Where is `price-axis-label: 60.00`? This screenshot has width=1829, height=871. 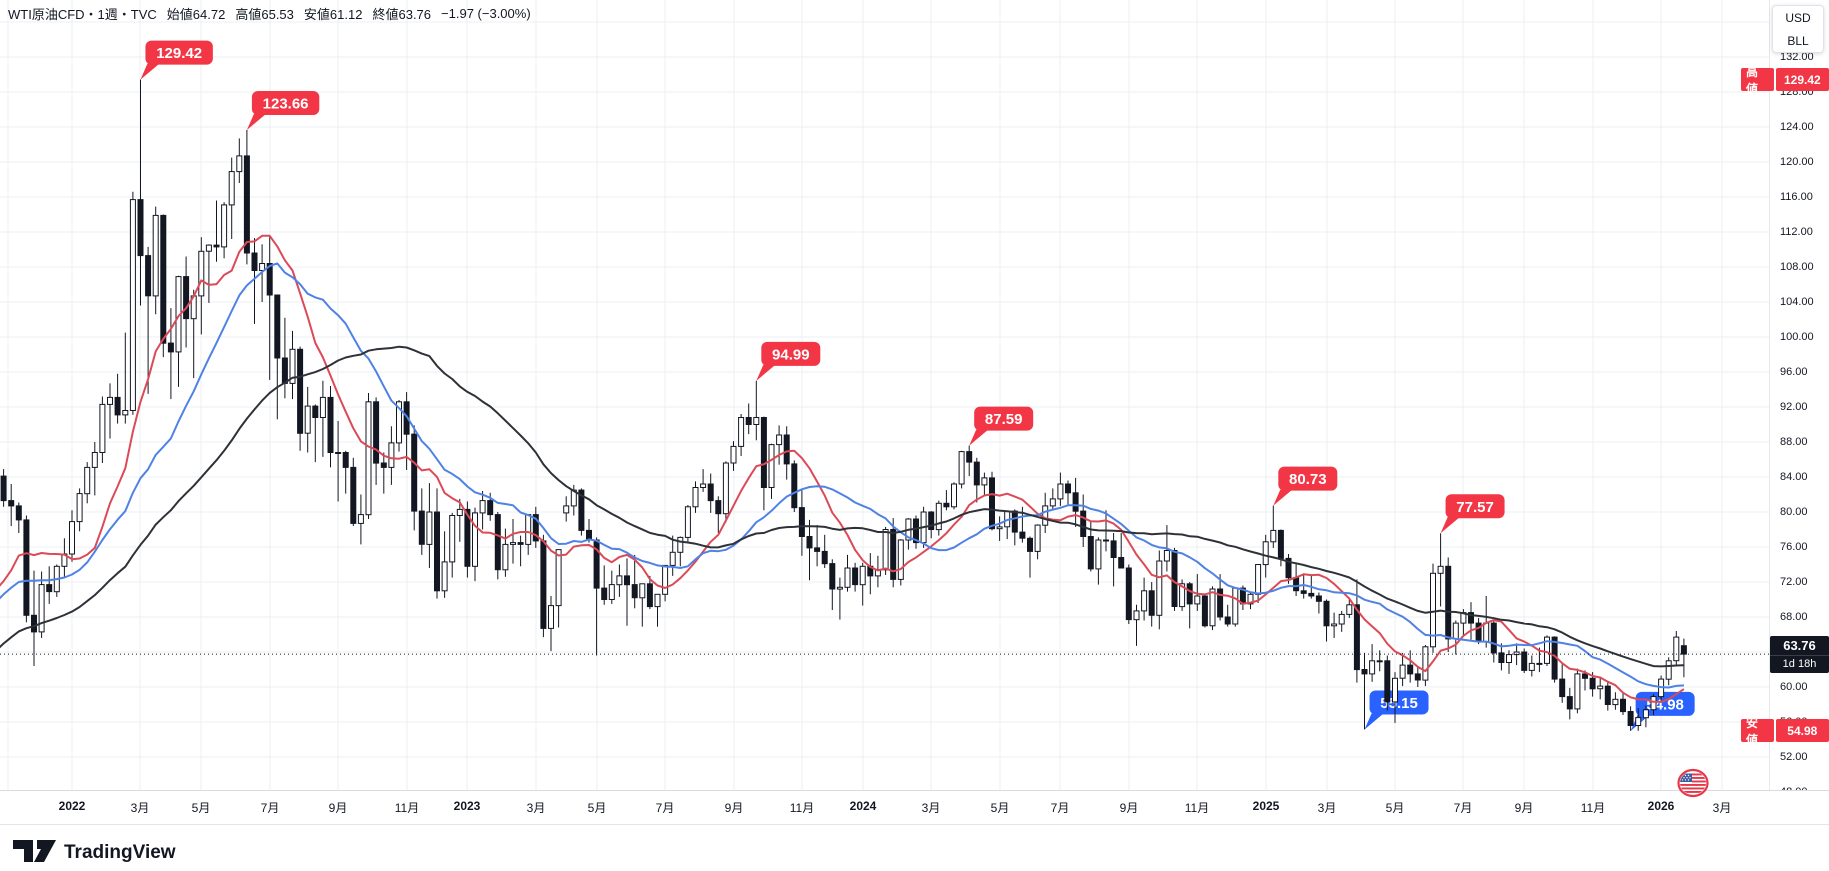
price-axis-label: 60.00 is located at coordinates (1794, 687).